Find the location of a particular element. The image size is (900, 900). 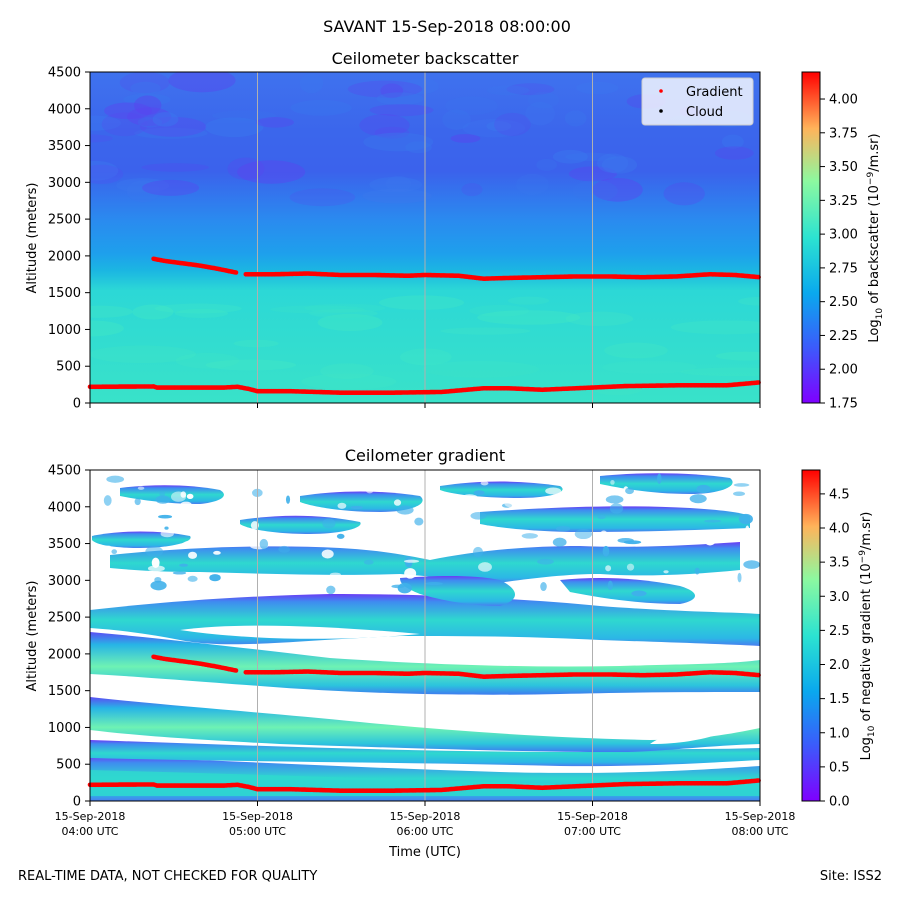

gradient-y-axis: 0 500 1000 1500 2000 2500 3000 3500 4000 4500 is located at coordinates (69, 637).